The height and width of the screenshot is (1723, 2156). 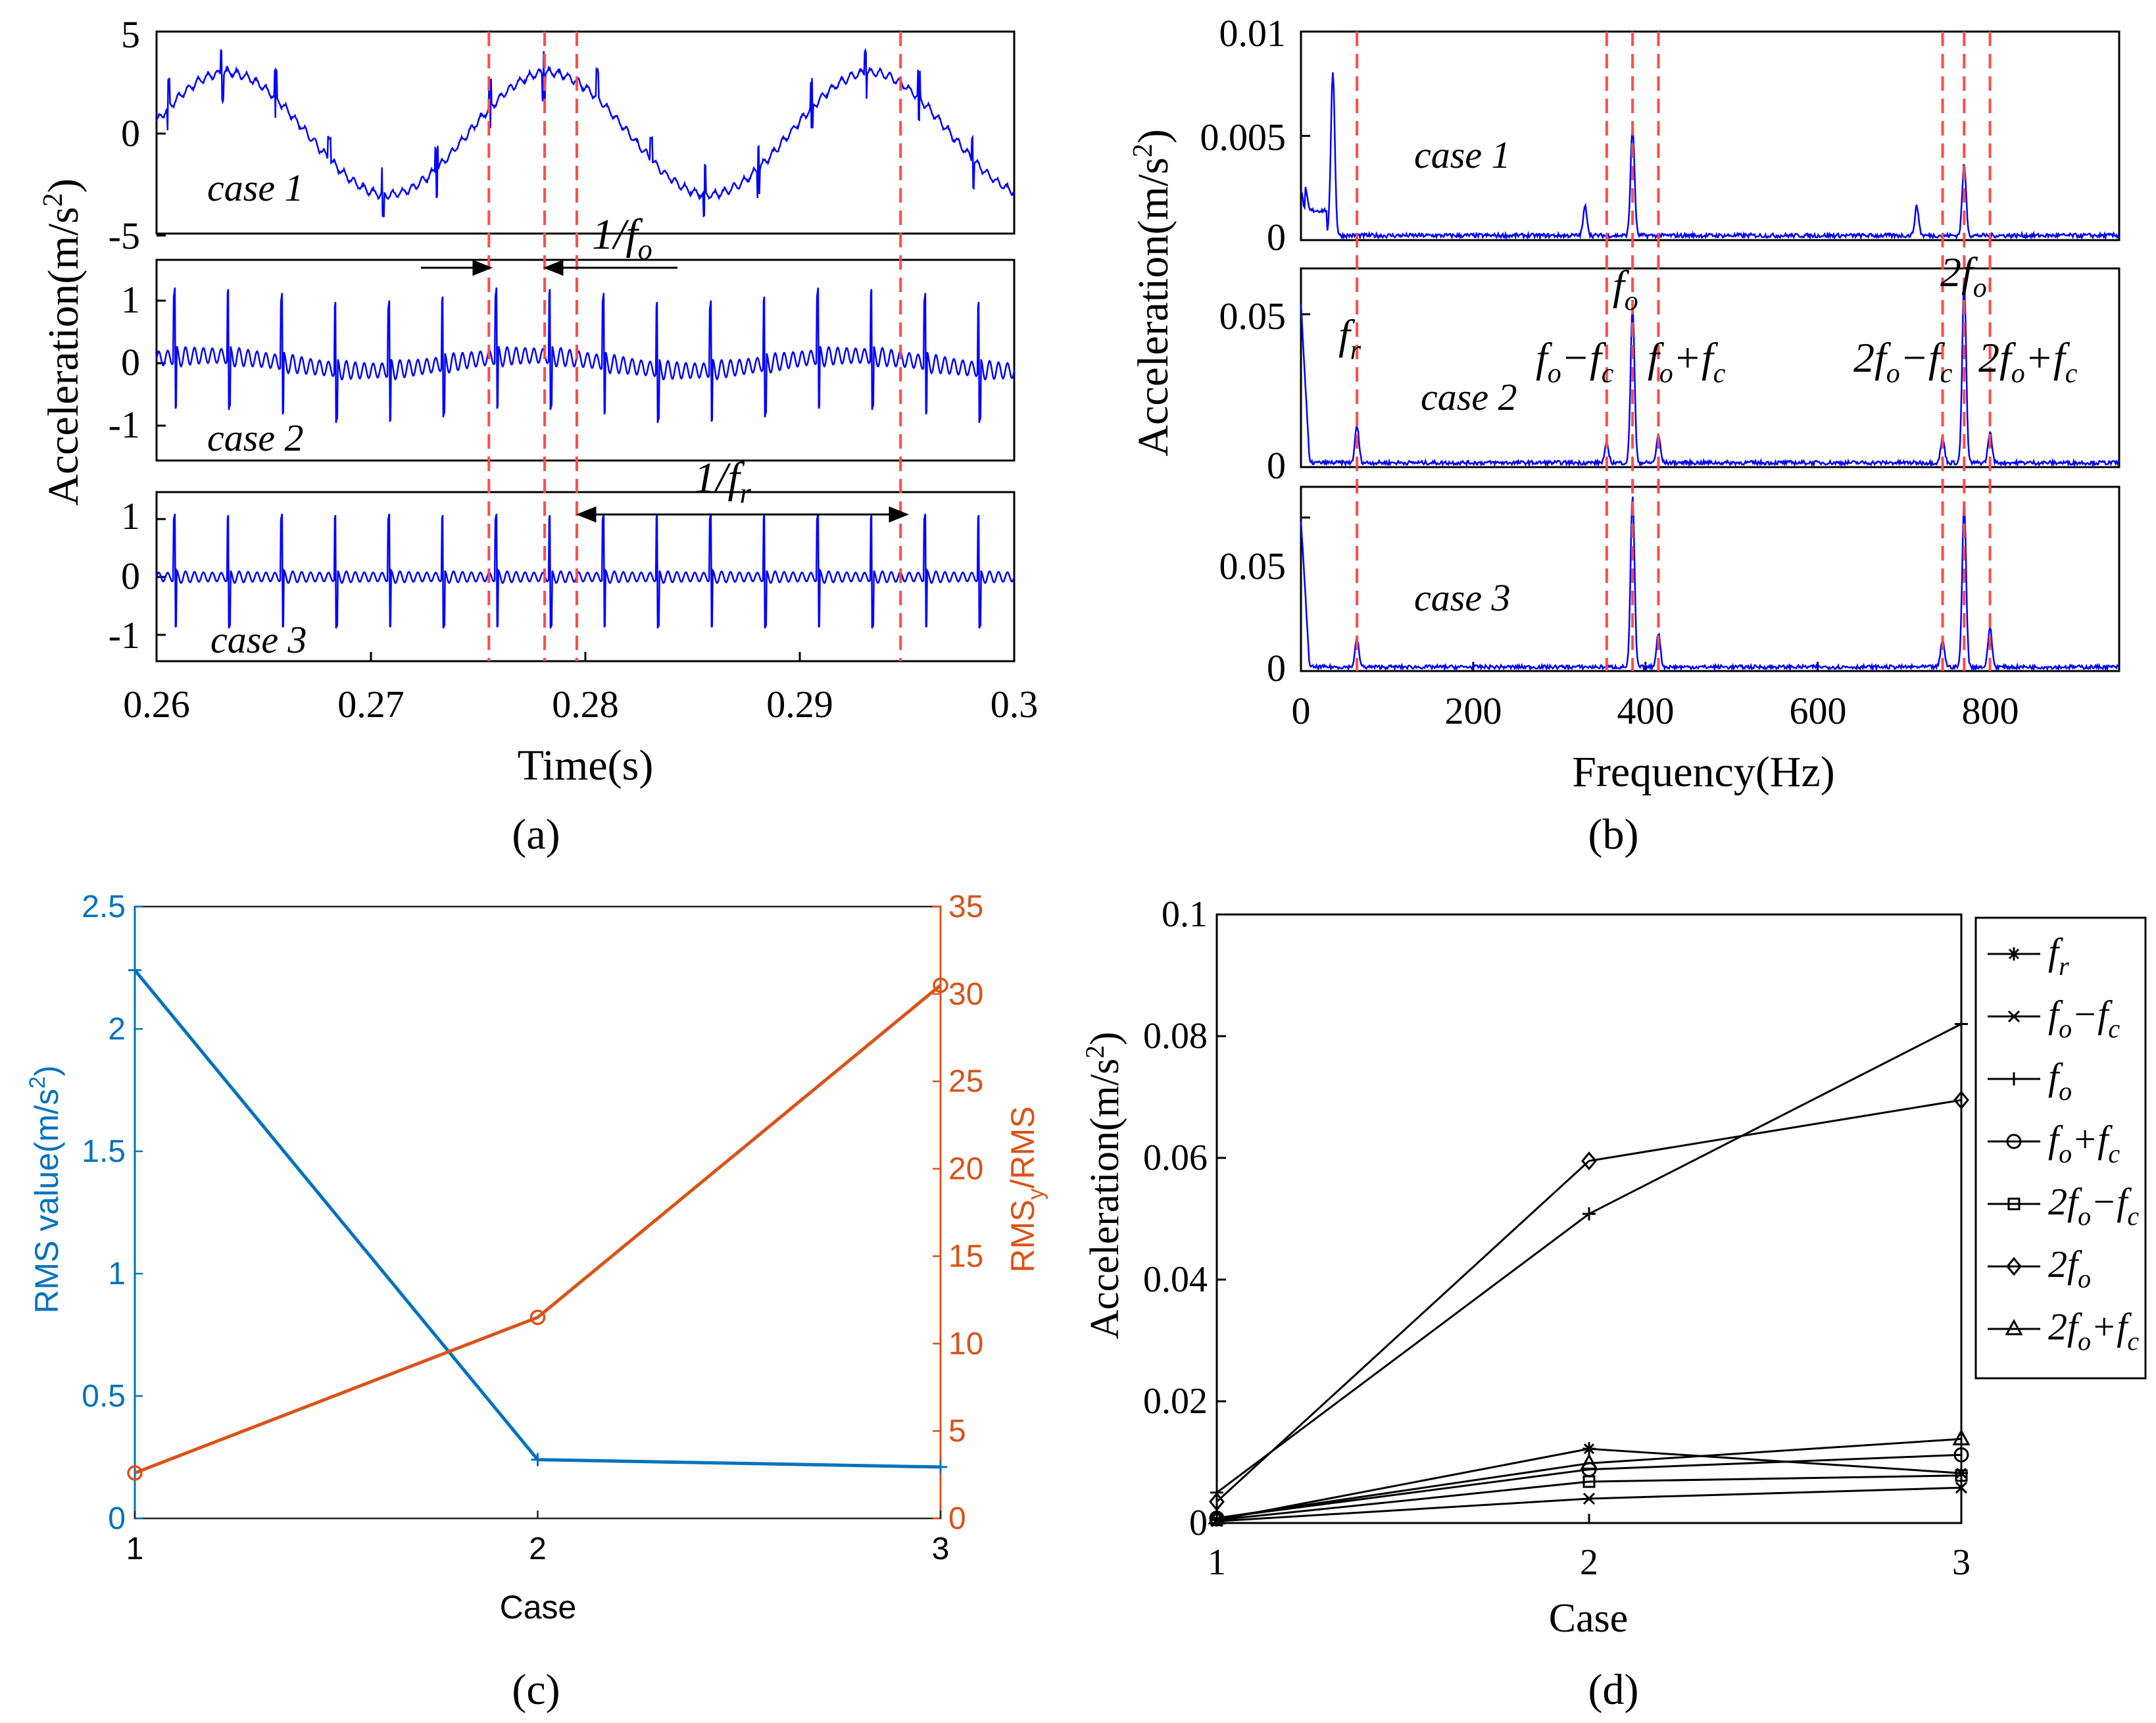 I want to click on d-legend-item: fo, so click(x=2030, y=1080).